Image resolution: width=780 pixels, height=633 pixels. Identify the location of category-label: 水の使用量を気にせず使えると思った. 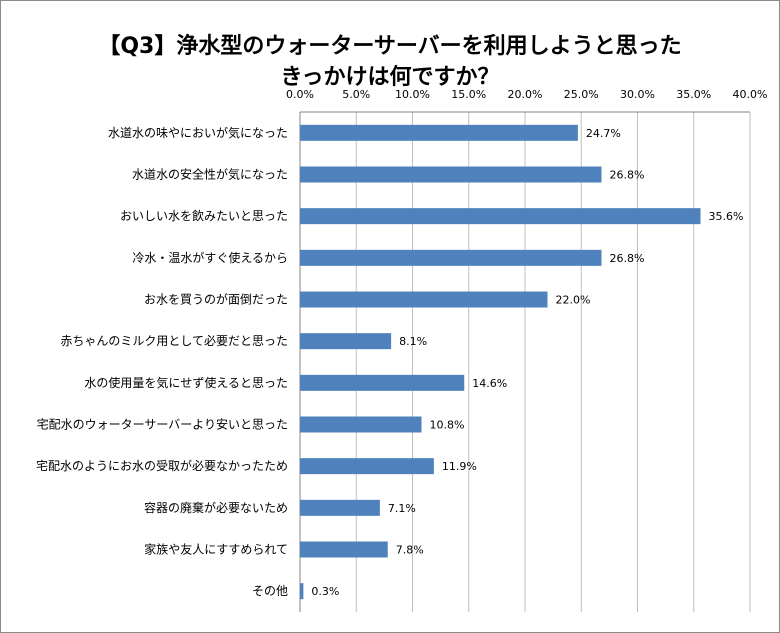
(186, 382).